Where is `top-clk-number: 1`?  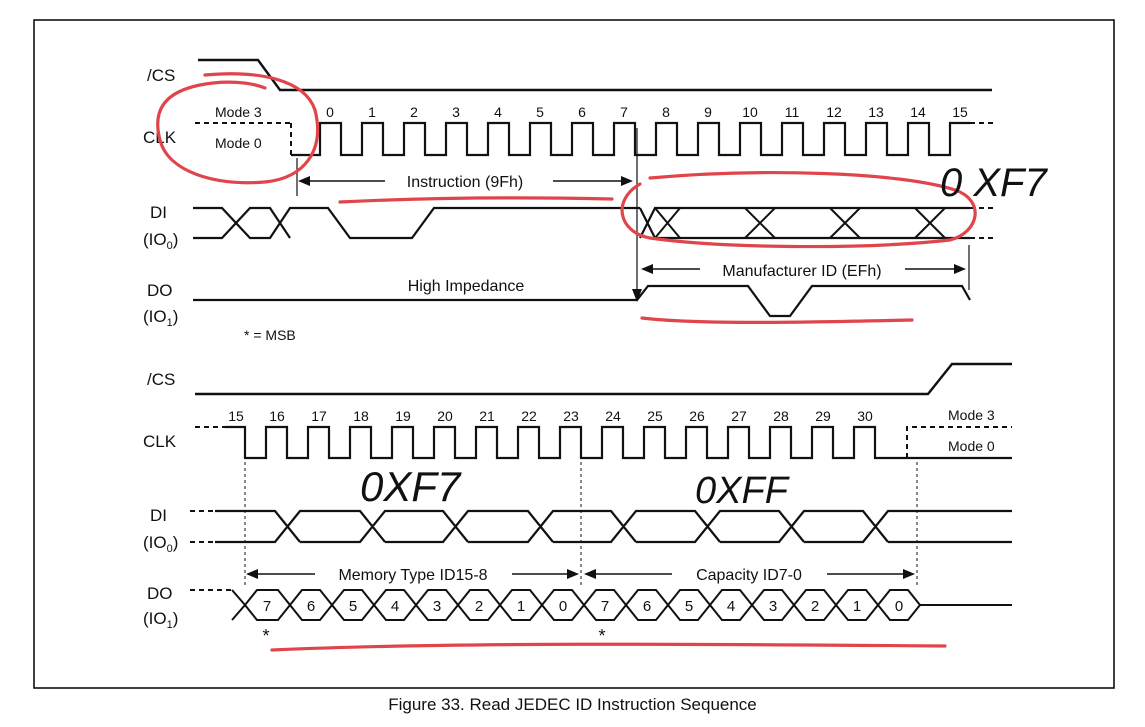
top-clk-number: 1 is located at coordinates (372, 112).